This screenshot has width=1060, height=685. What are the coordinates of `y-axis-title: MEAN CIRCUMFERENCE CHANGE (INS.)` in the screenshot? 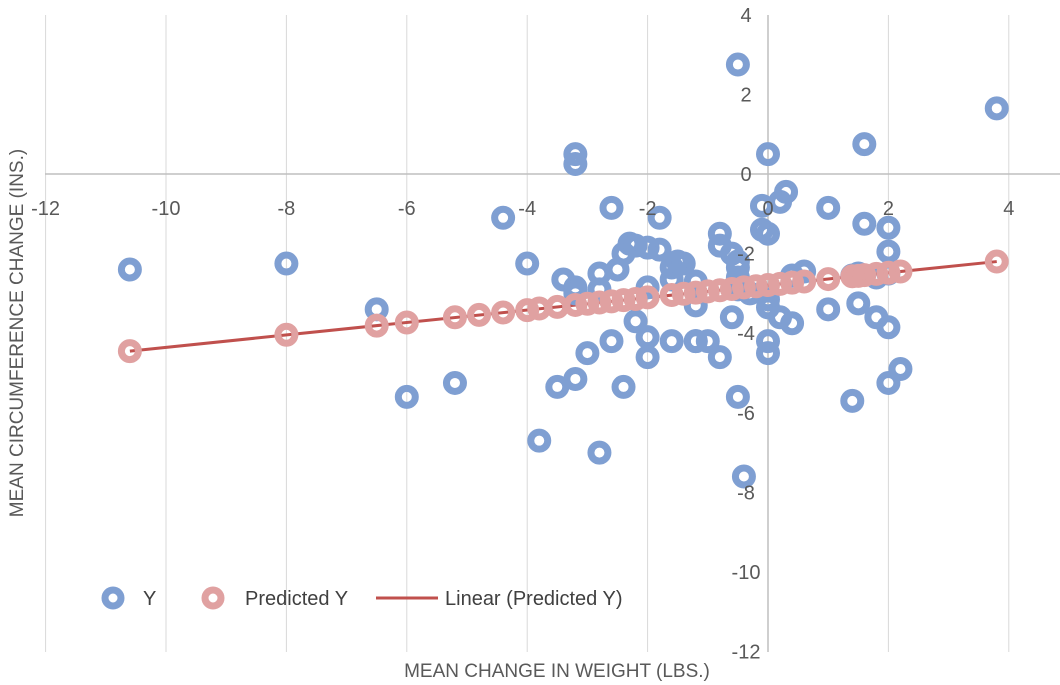 It's located at (17, 333).